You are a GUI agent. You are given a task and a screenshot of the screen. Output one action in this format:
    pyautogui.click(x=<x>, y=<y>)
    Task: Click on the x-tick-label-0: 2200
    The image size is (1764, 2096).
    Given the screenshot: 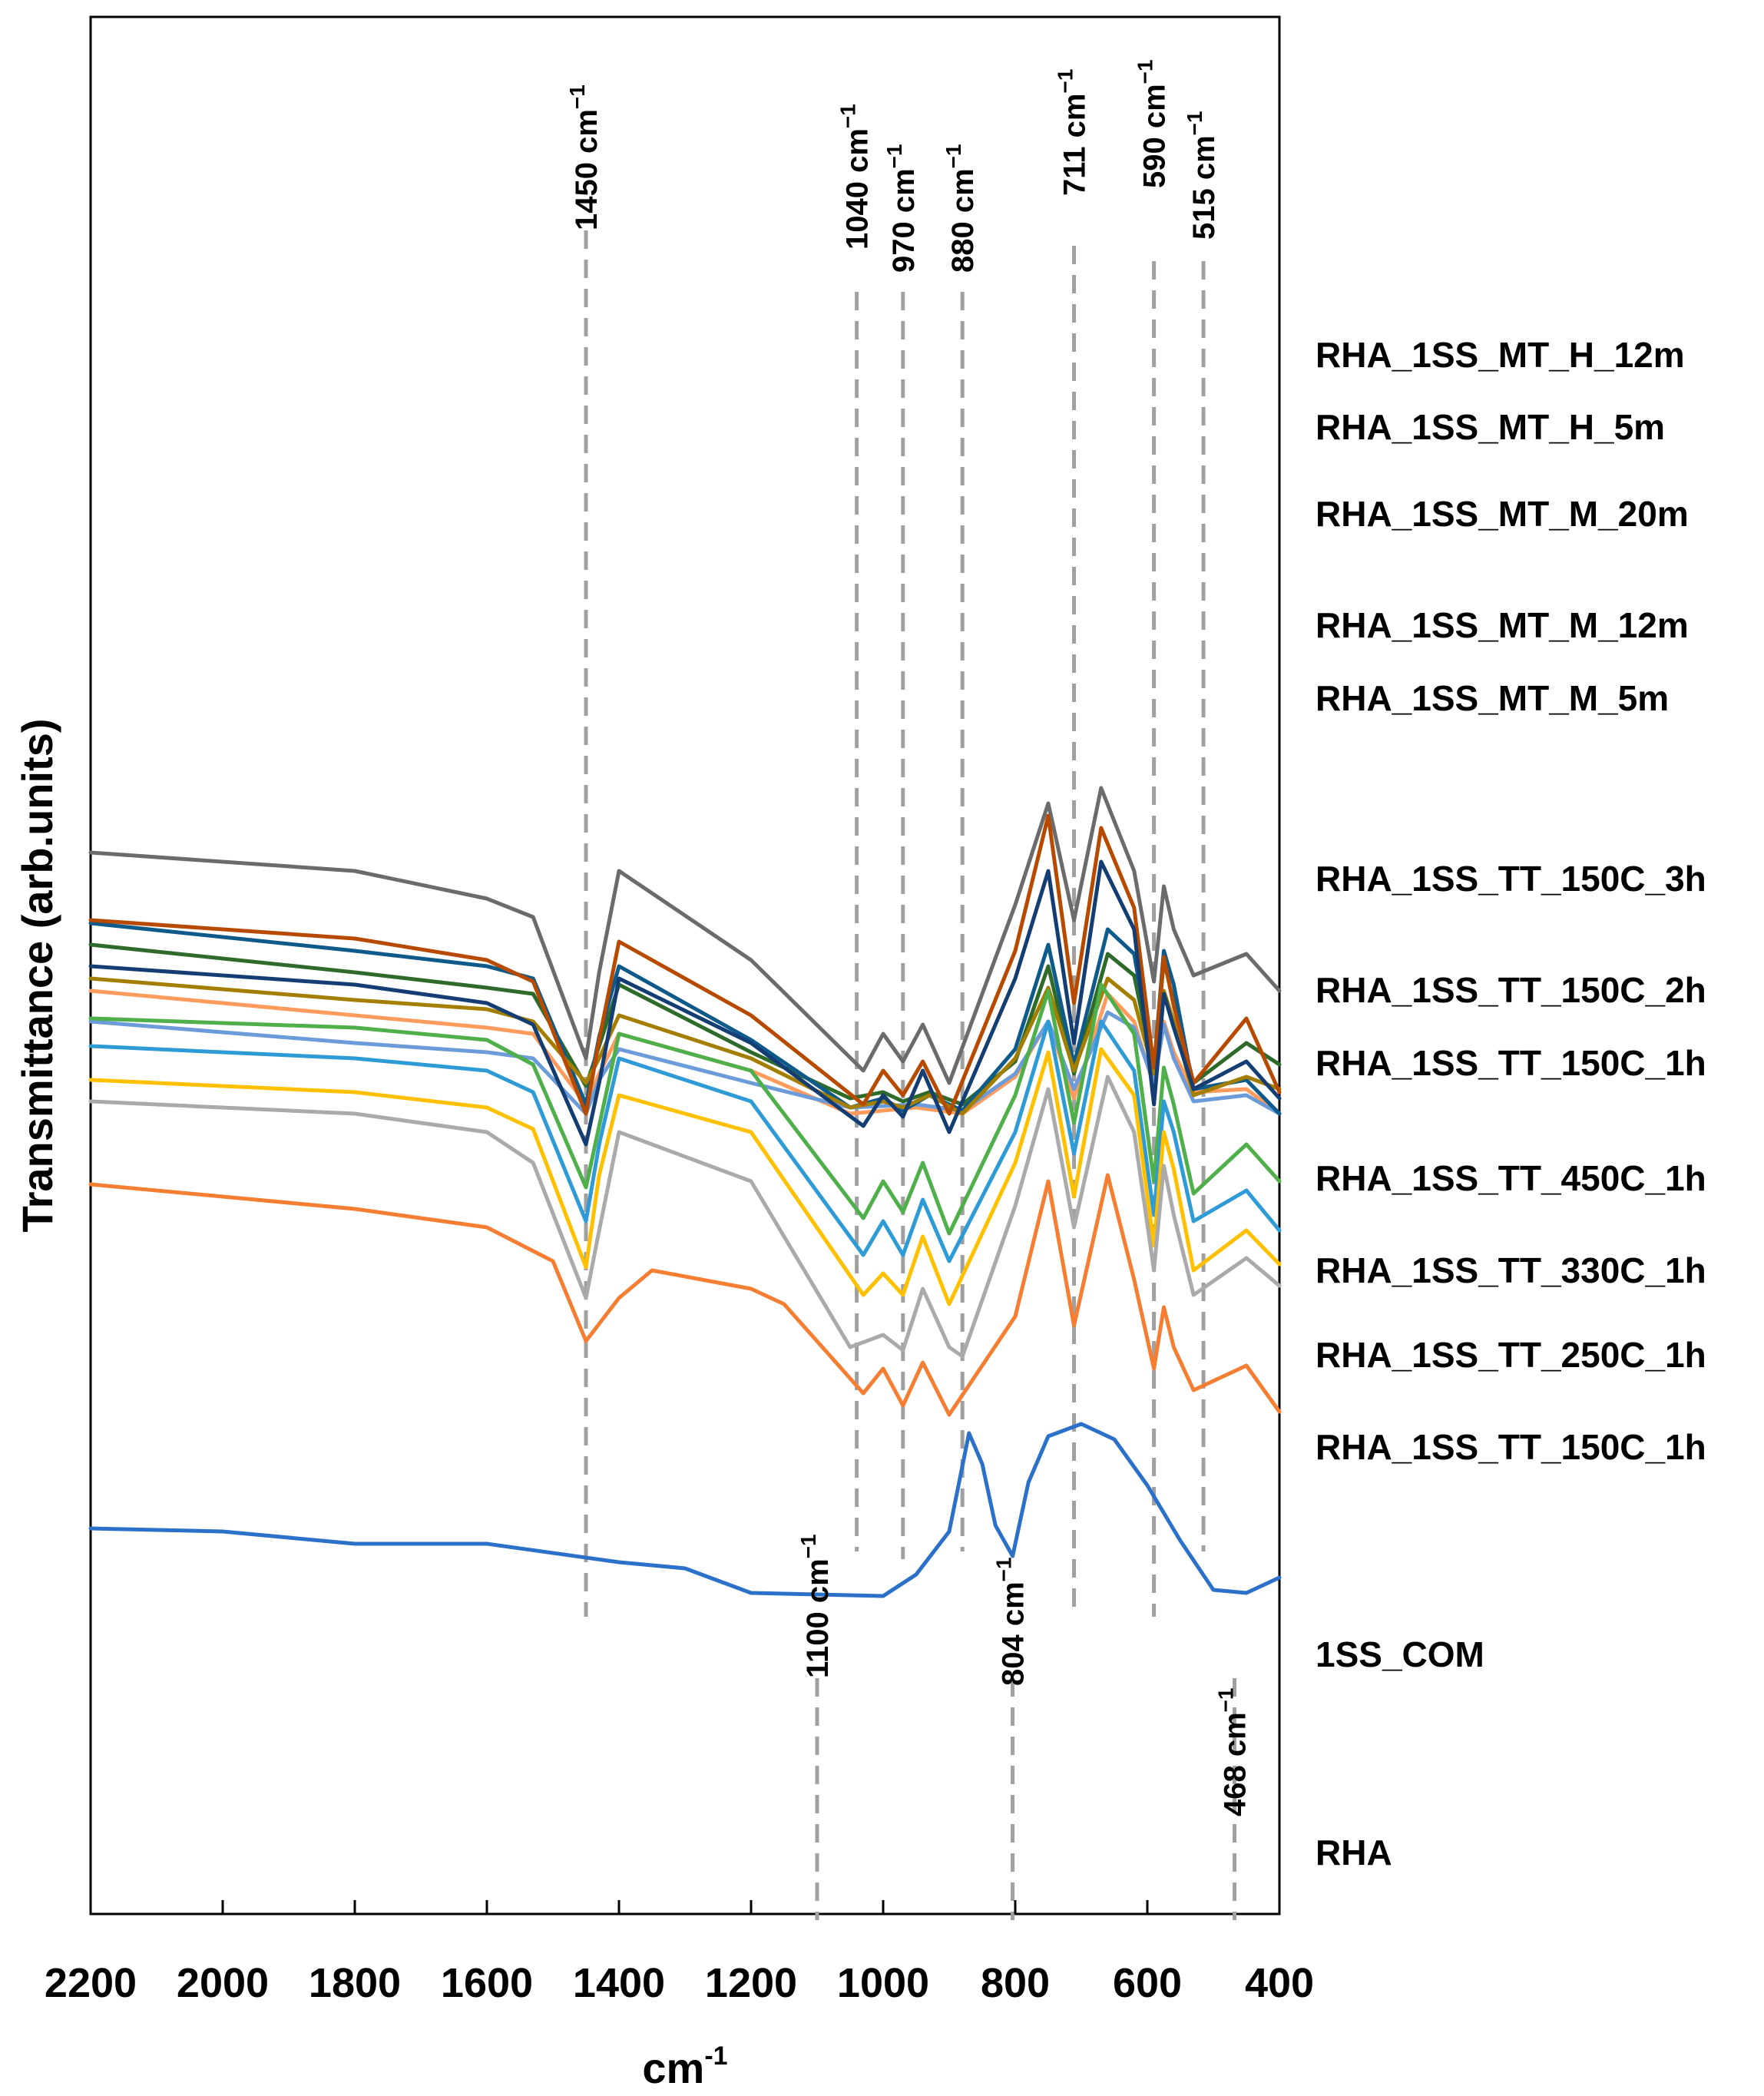 What is the action you would take?
    pyautogui.click(x=91, y=1983)
    